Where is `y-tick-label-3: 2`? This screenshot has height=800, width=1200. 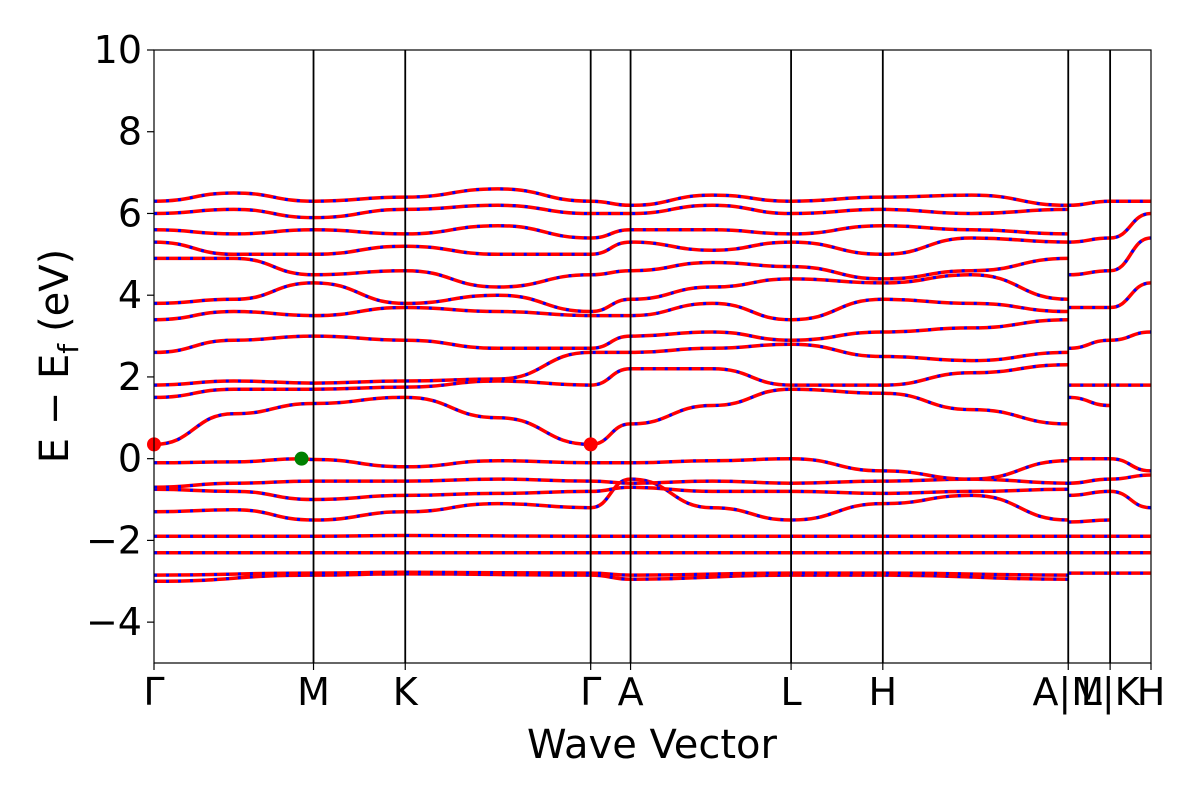
y-tick-label-3: 2 is located at coordinates (130, 377).